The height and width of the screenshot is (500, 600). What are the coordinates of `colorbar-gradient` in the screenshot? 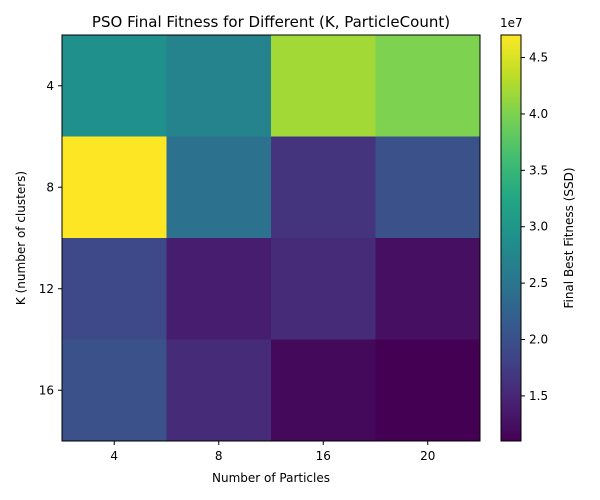 It's located at (511, 238).